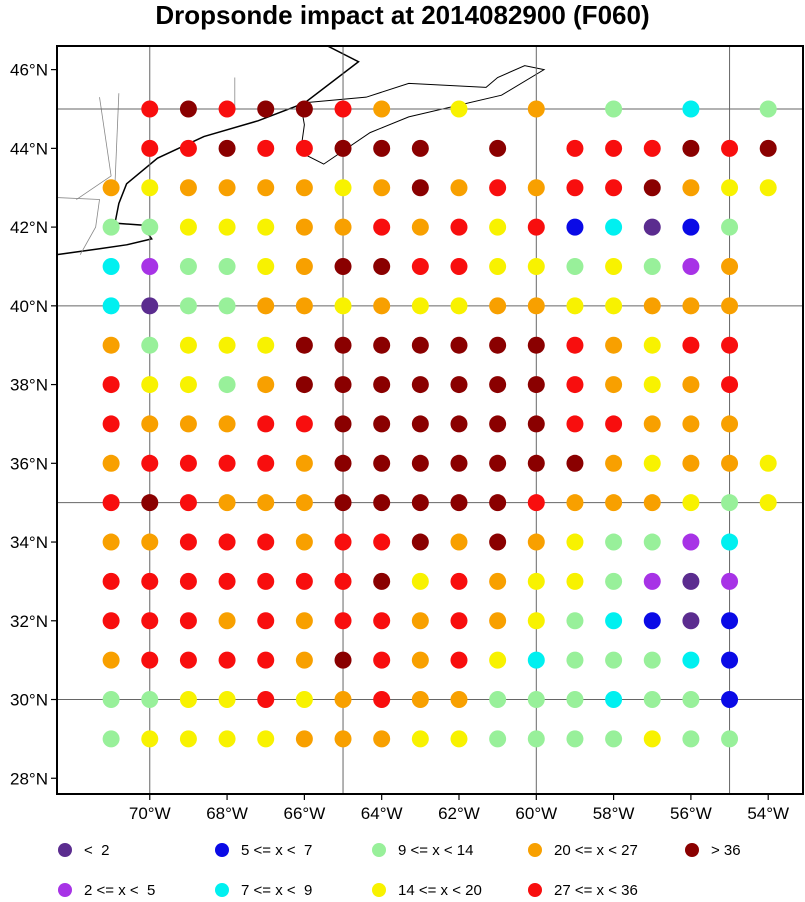 The width and height of the screenshot is (805, 902). Describe the element at coordinates (436, 850) in the screenshot. I see `legend-label: 9 <= x < 14` at that location.